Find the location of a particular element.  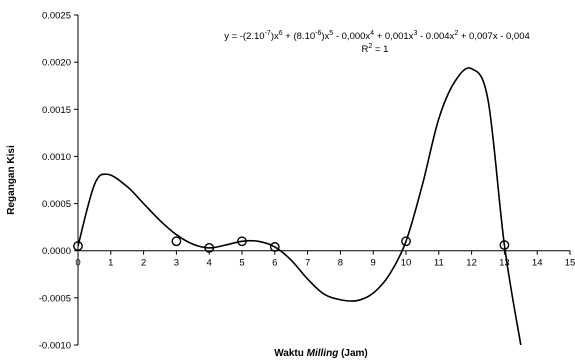

x-tick-label: 5 is located at coordinates (241, 263).